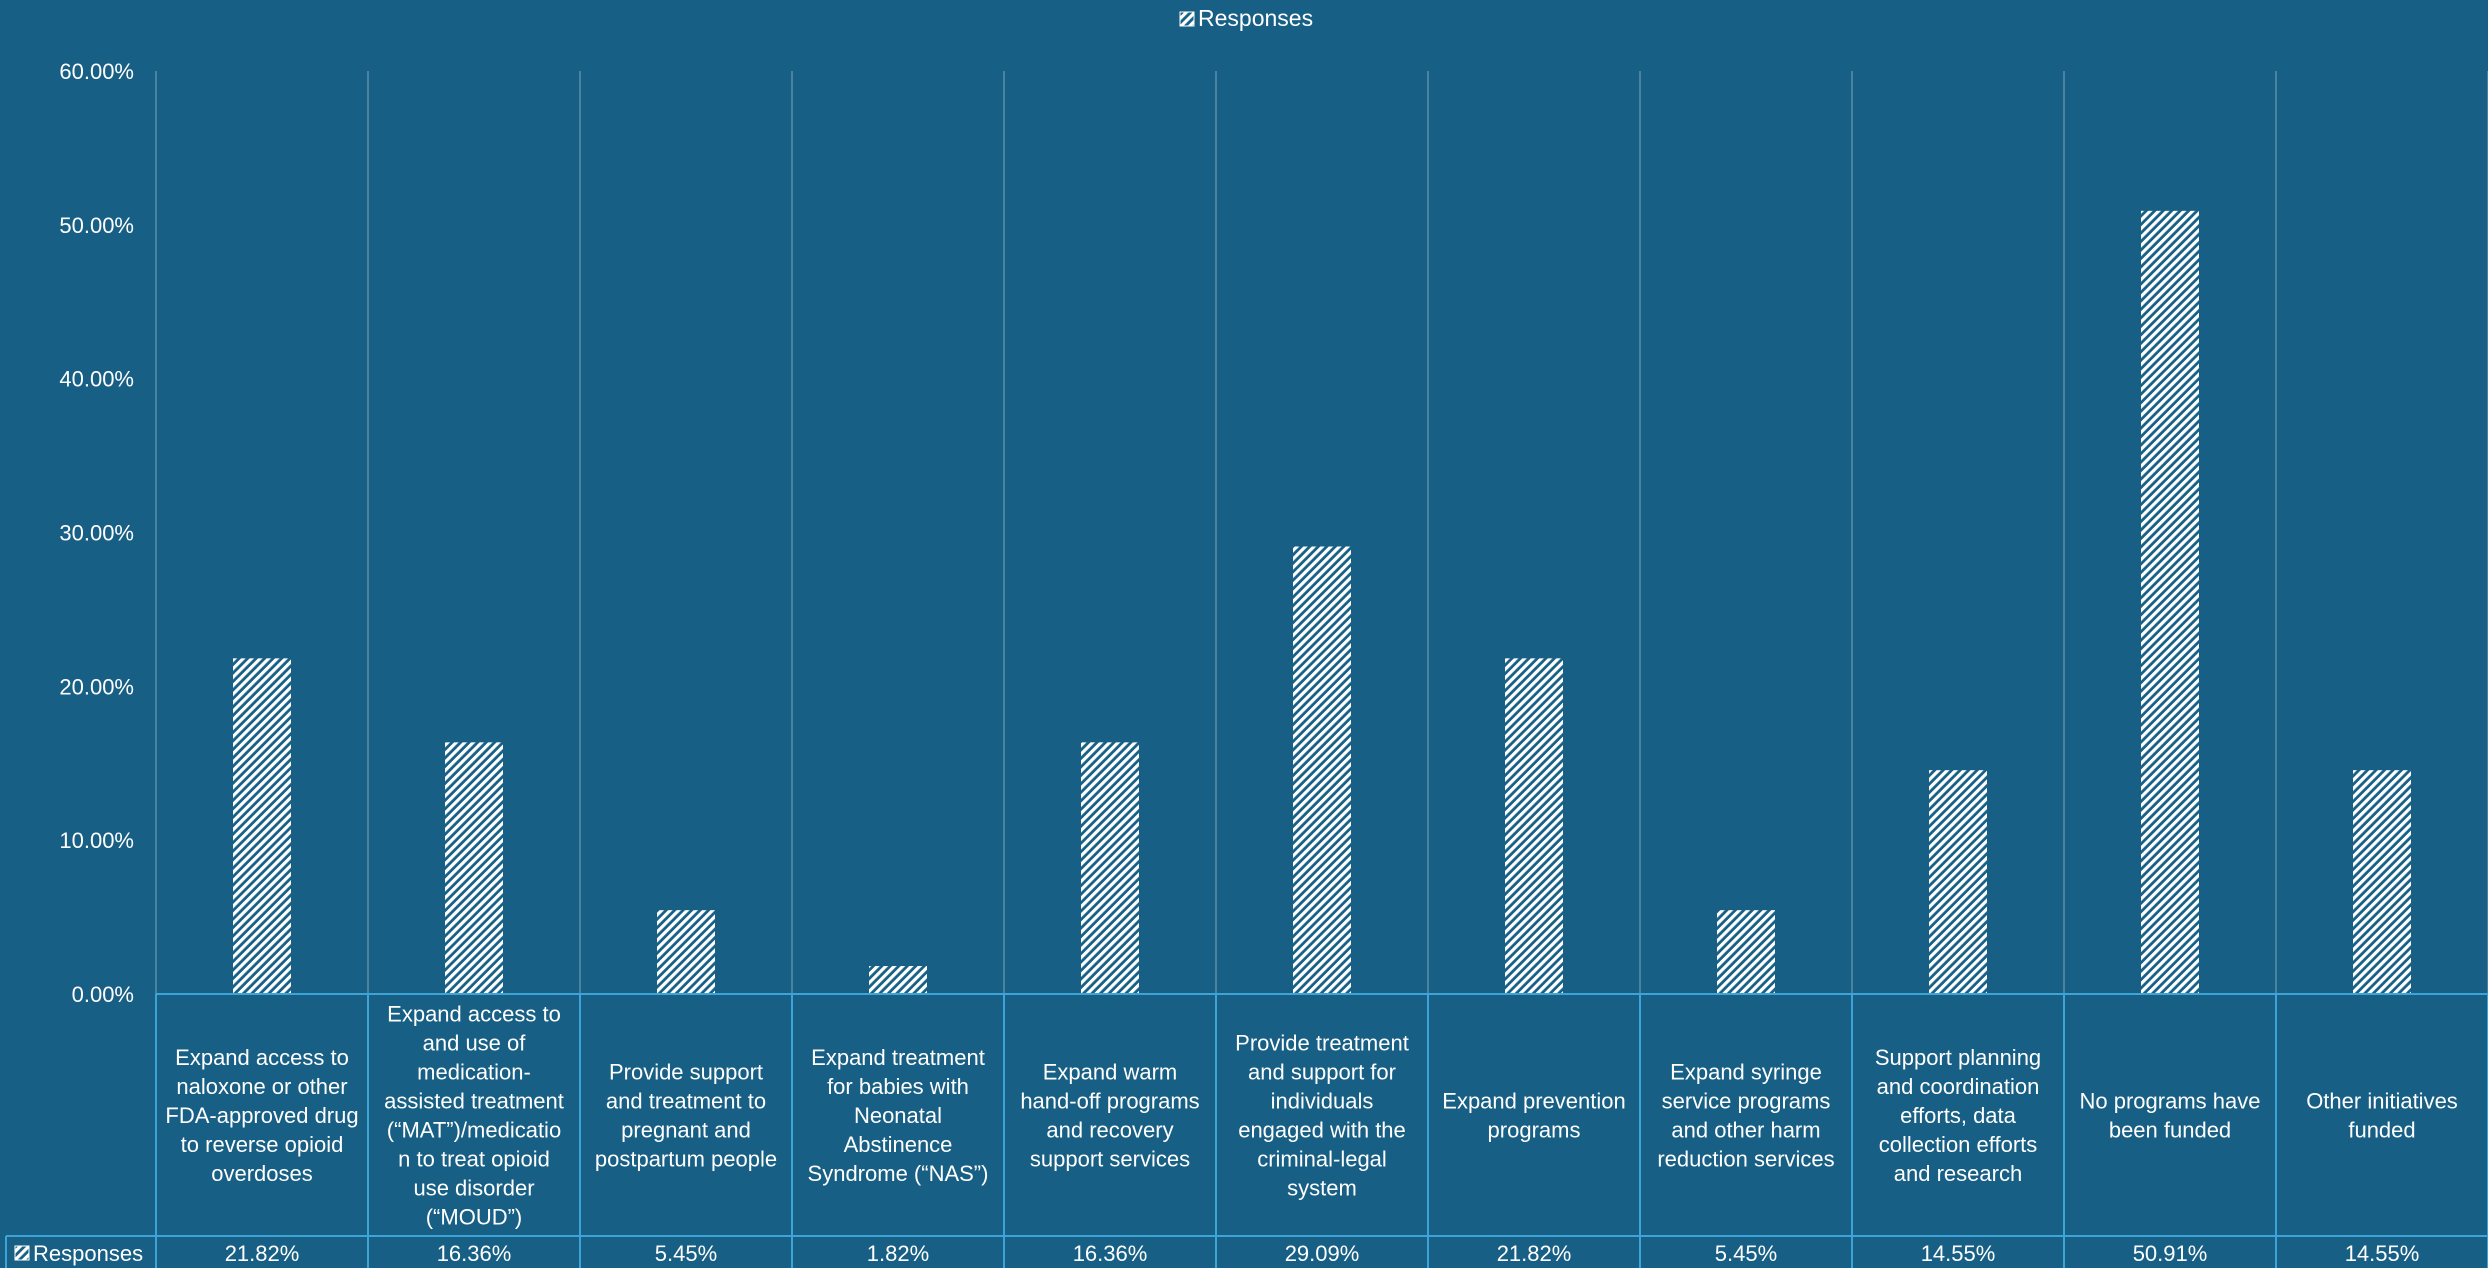  What do you see at coordinates (1110, 1072) in the screenshot?
I see `category-label-line: Expand warm` at bounding box center [1110, 1072].